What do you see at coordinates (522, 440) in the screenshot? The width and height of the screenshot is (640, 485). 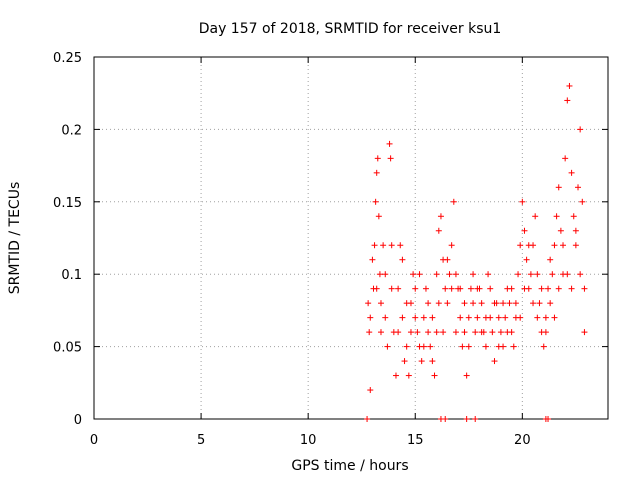 I see `x-tick-label: 20` at bounding box center [522, 440].